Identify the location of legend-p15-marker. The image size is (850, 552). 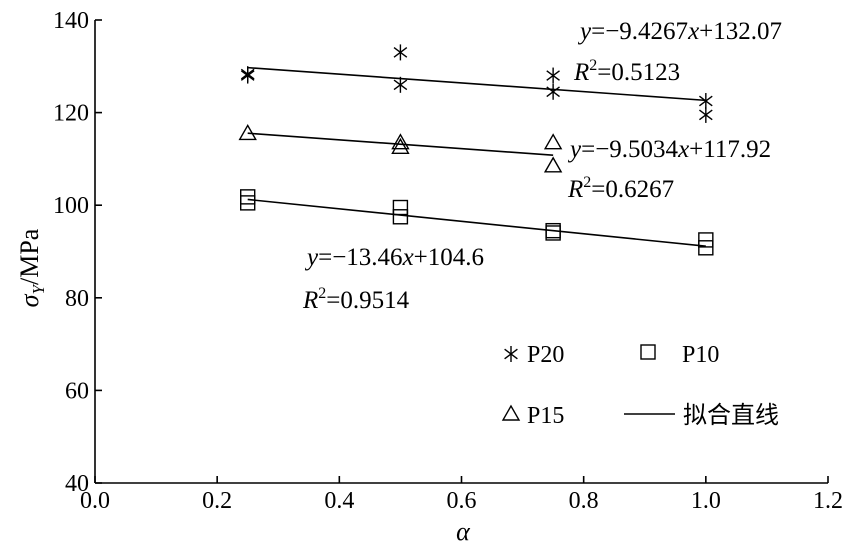
(511, 412).